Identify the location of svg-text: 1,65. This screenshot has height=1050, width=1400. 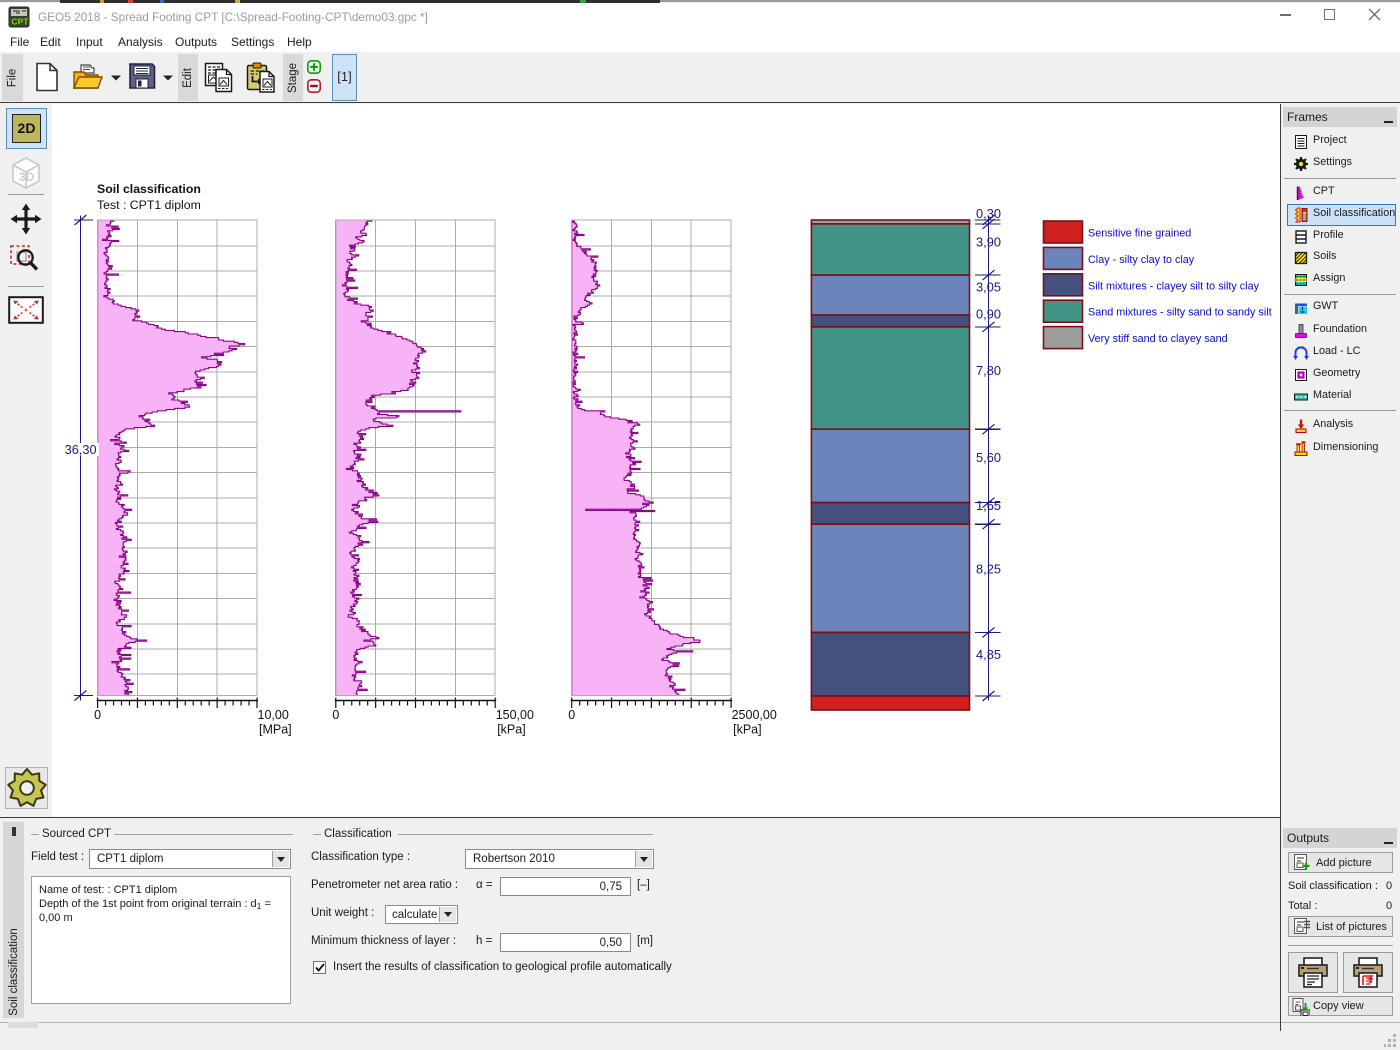
(988, 505).